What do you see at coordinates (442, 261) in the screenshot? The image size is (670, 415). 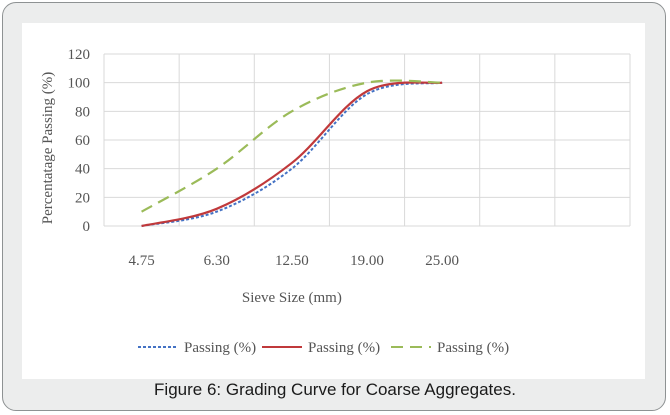 I see `x-tick-label: 25.00` at bounding box center [442, 261].